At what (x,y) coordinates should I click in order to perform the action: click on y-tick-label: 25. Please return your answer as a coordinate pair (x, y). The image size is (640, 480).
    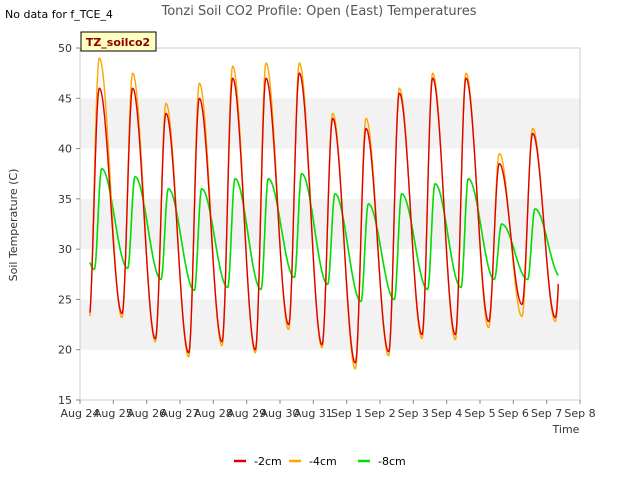
    Looking at the image, I should click on (65, 299).